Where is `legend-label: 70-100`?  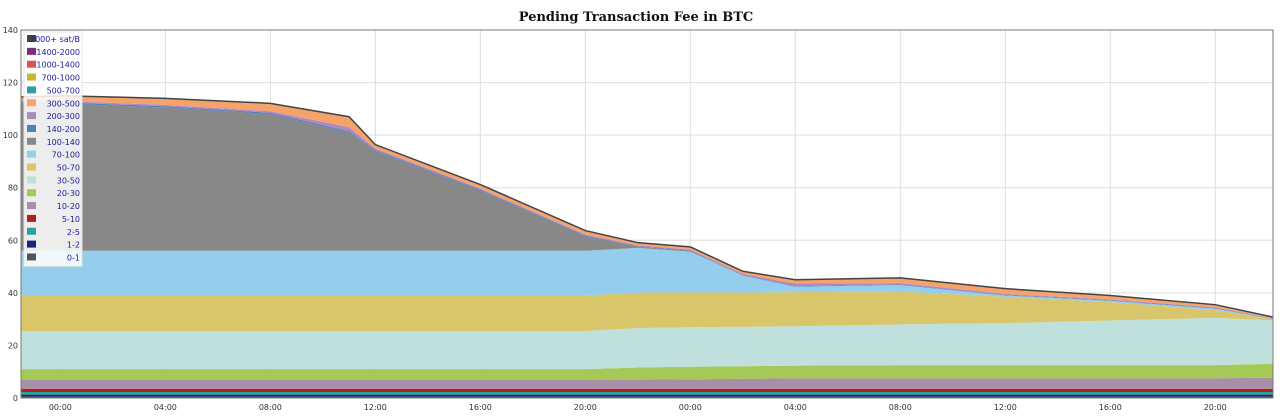
legend-label: 70-100 is located at coordinates (66, 155).